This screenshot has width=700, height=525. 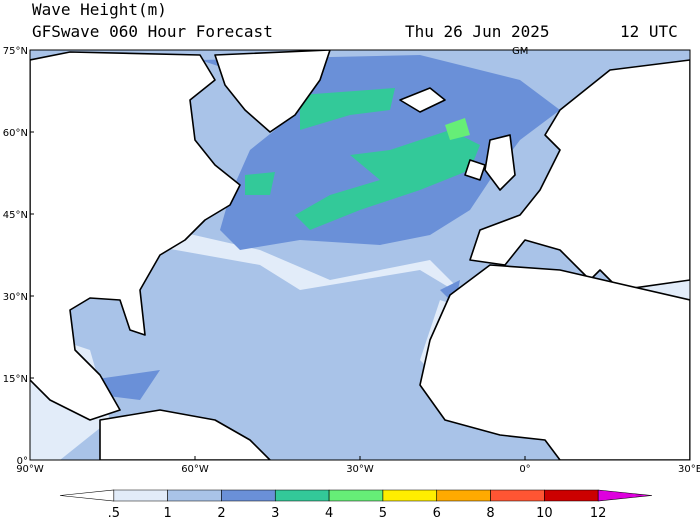 What do you see at coordinates (477, 31) in the screenshot?
I see `date: Thu 26 Jun 2025` at bounding box center [477, 31].